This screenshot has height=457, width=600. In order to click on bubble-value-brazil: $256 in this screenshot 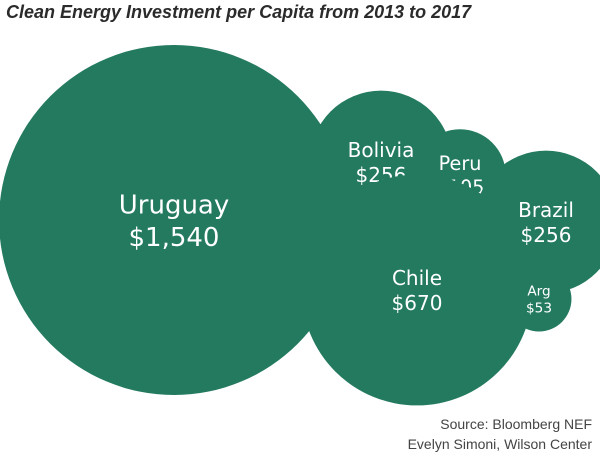, I will do `click(546, 235)`.